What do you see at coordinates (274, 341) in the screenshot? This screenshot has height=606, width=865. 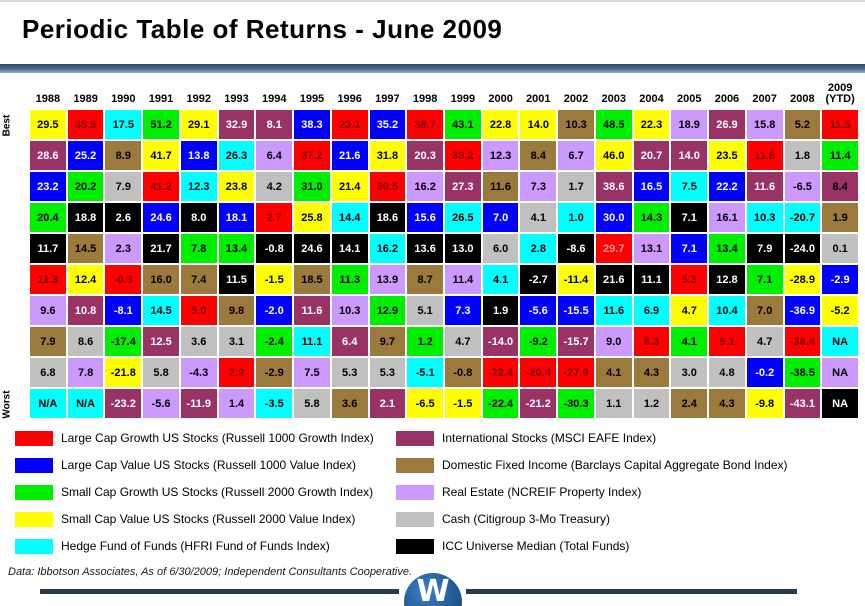 I see `return-cell: -2.4` at bounding box center [274, 341].